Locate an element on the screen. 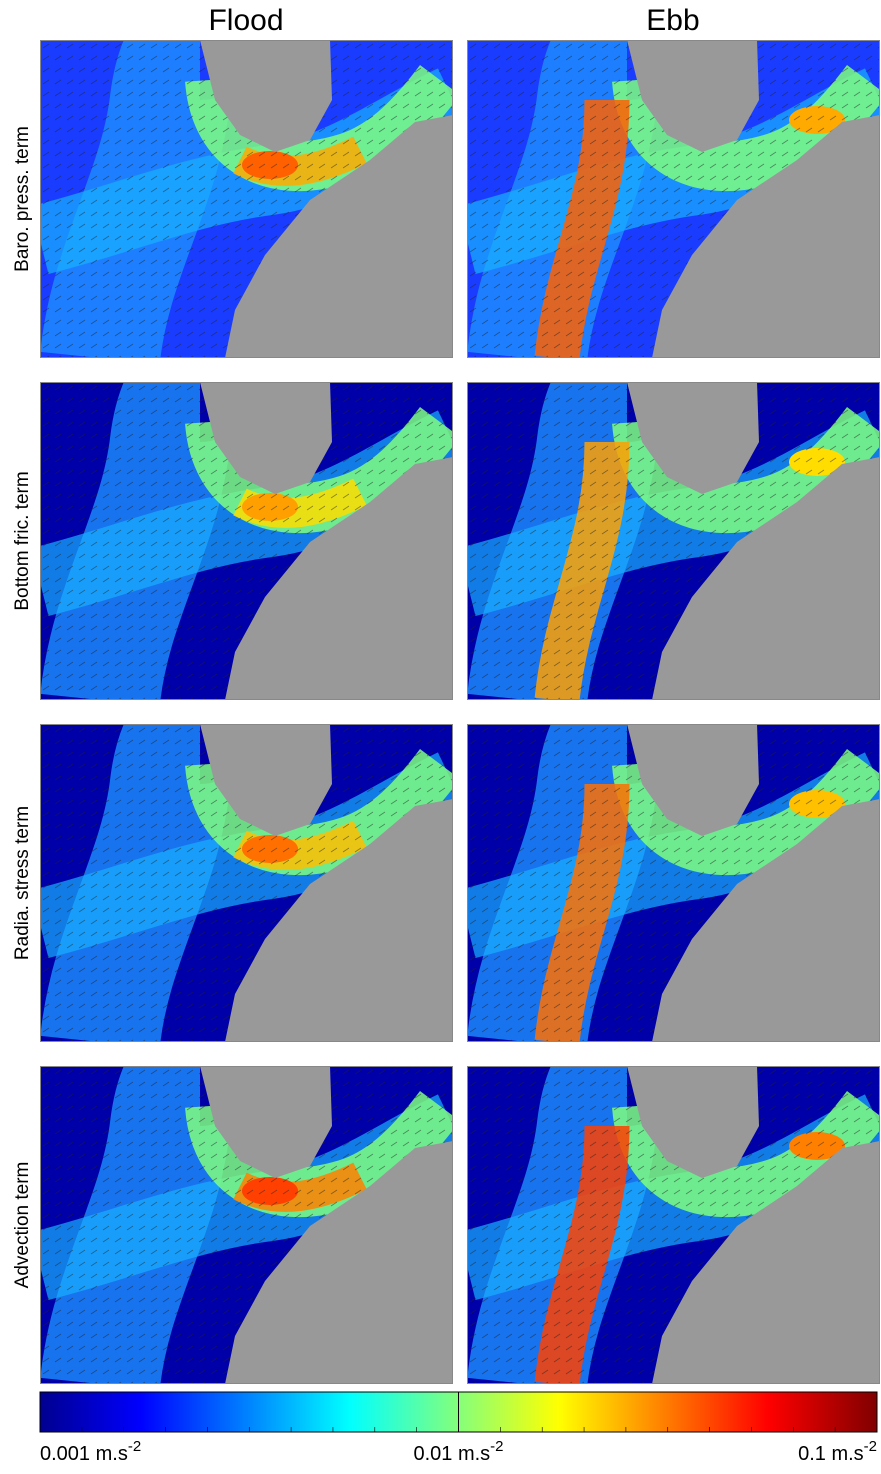 The image size is (881, 1474). tick-label-text: 0.01 m.s is located at coordinates (451, 1454).